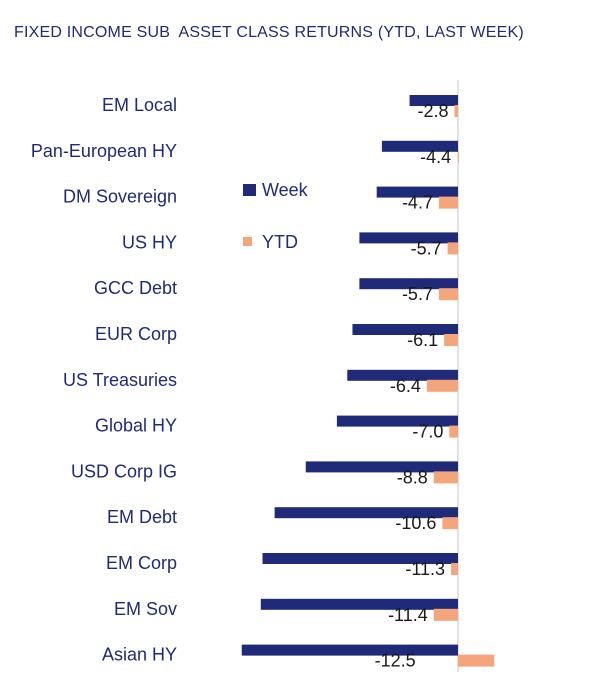 This screenshot has width=591, height=694. Describe the element at coordinates (104, 151) in the screenshot. I see `category-label: Pan-European HY` at that location.